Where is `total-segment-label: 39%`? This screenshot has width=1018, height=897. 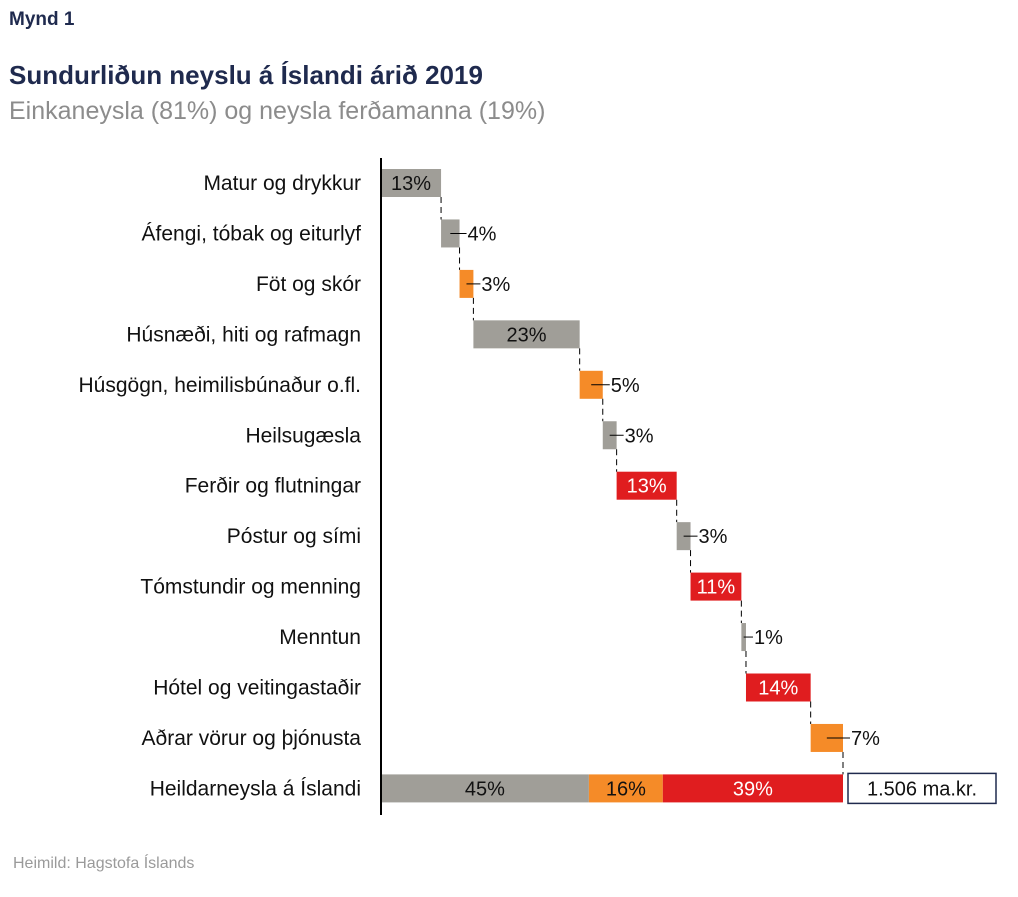 total-segment-label: 39% is located at coordinates (753, 789).